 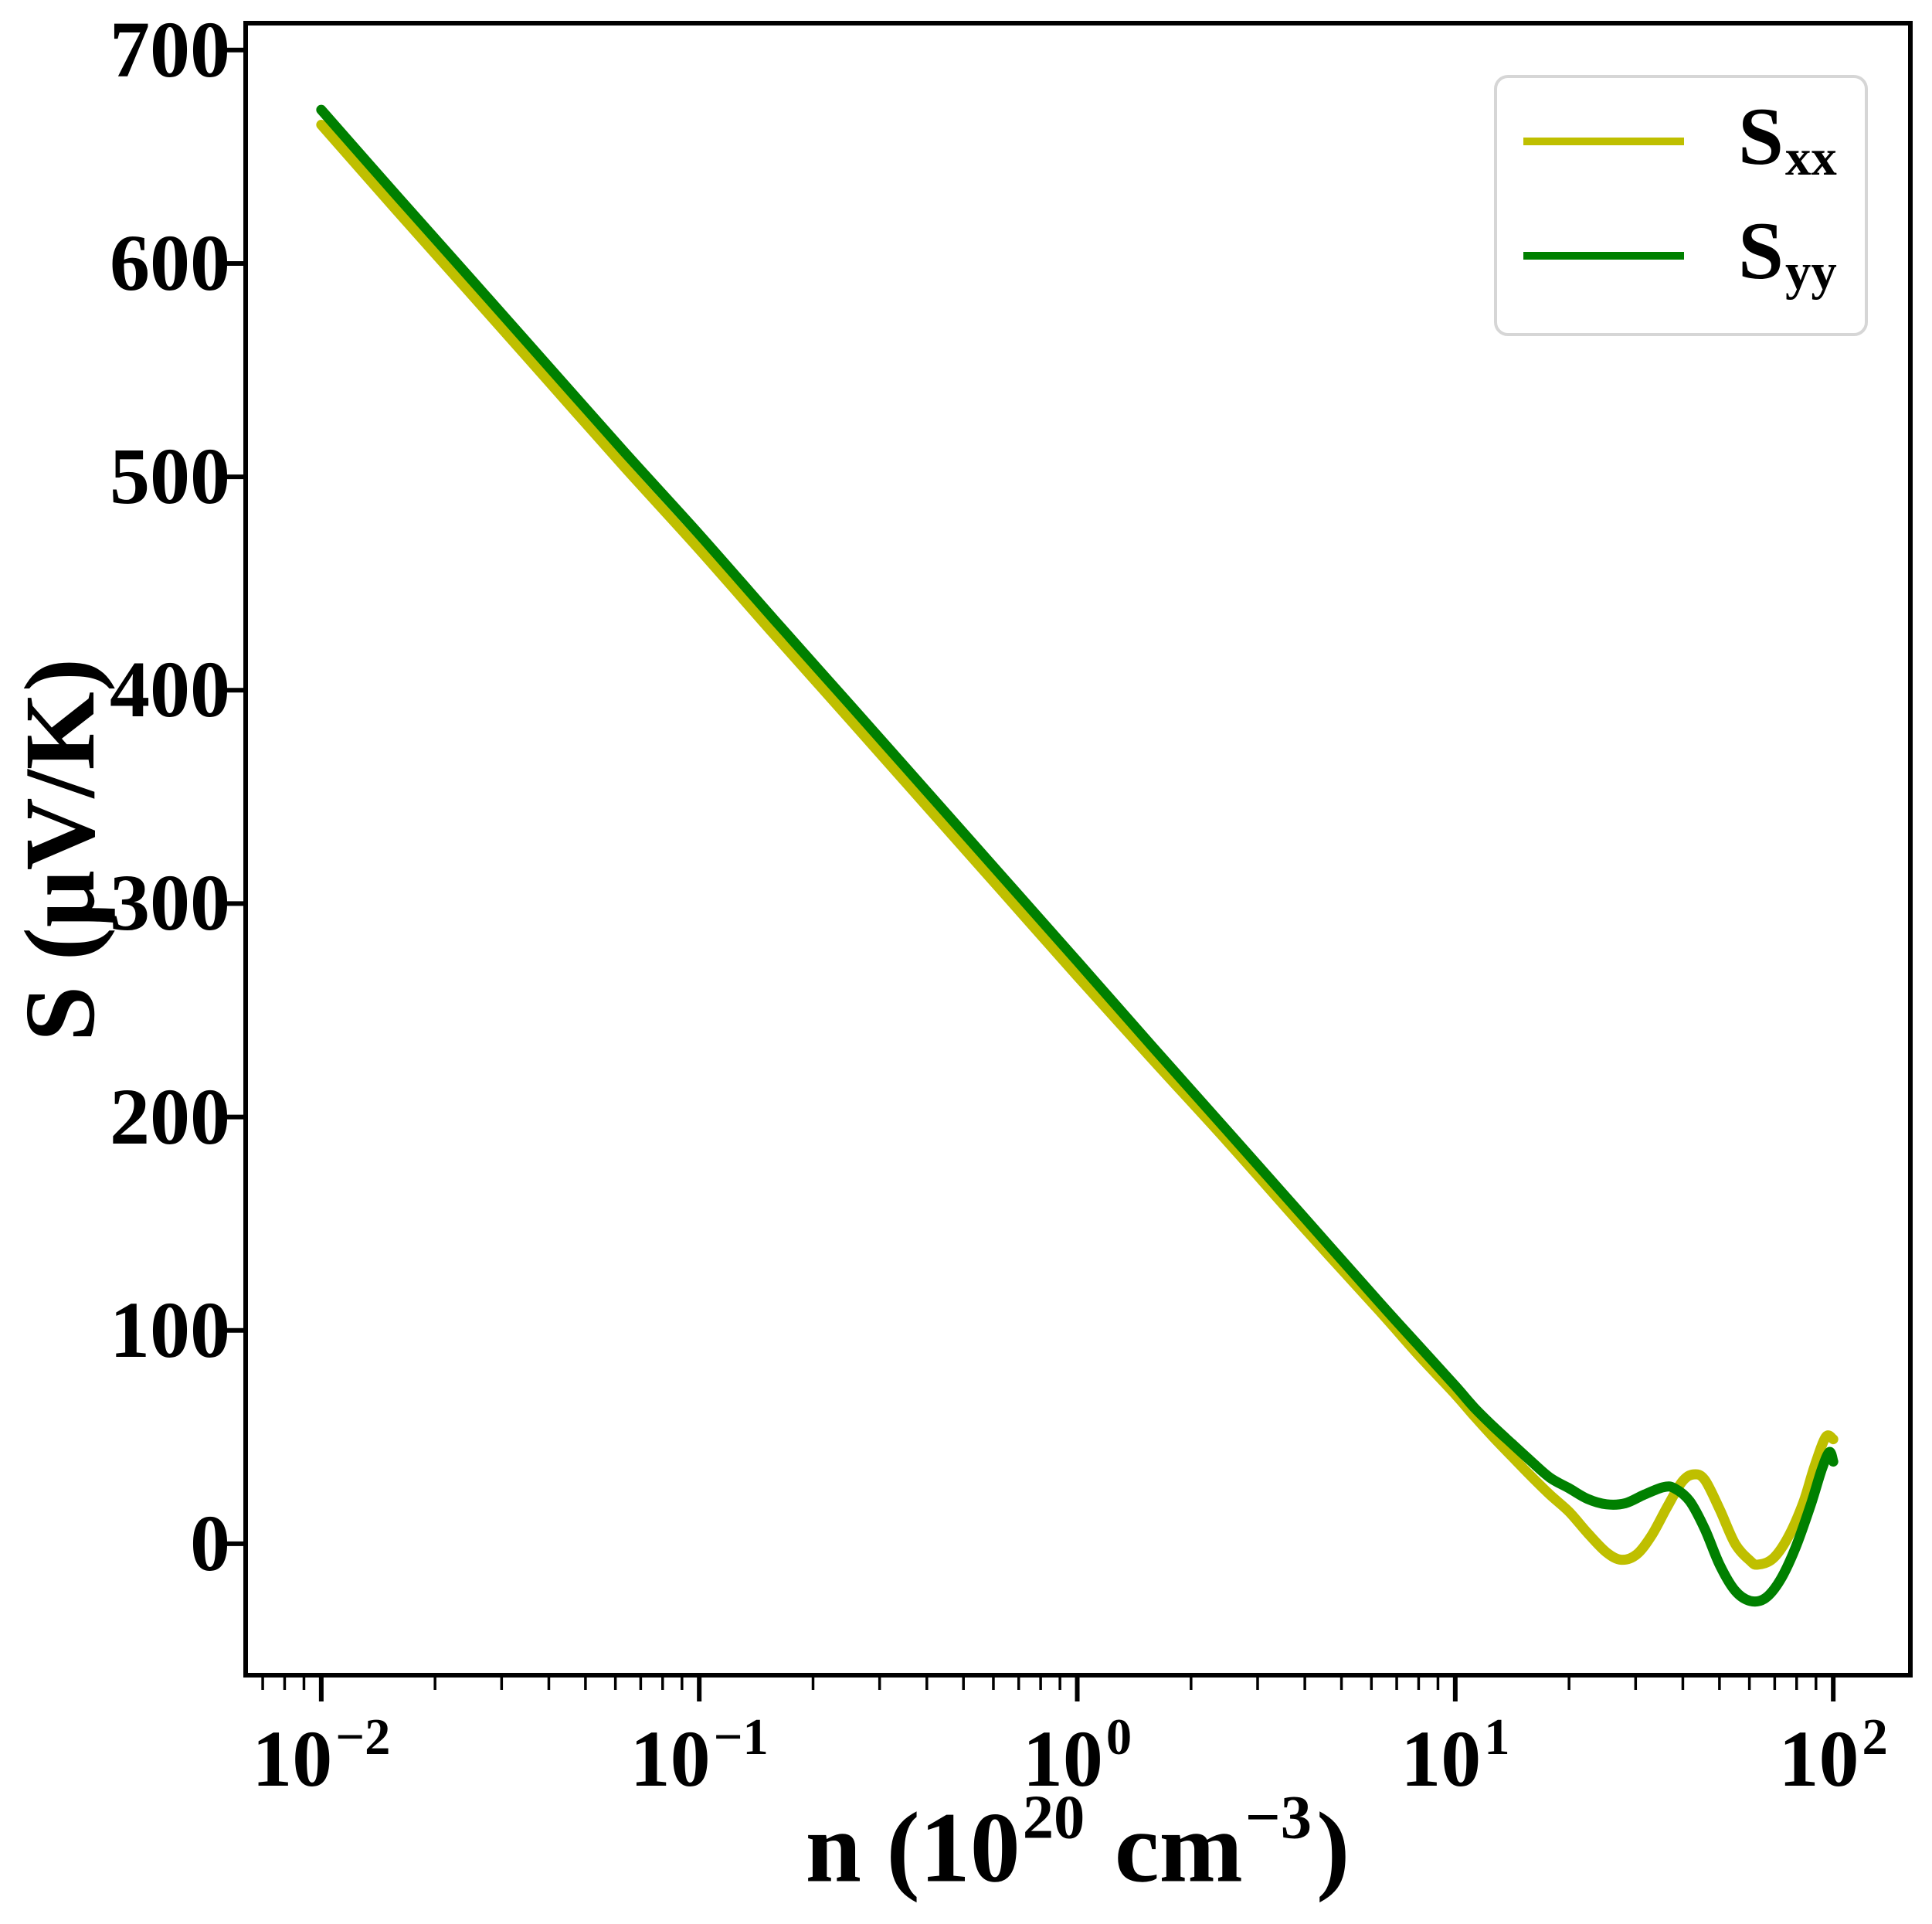 What do you see at coordinates (1833, 1755) in the screenshot?
I see `x-tick-label-10e2: 10²` at bounding box center [1833, 1755].